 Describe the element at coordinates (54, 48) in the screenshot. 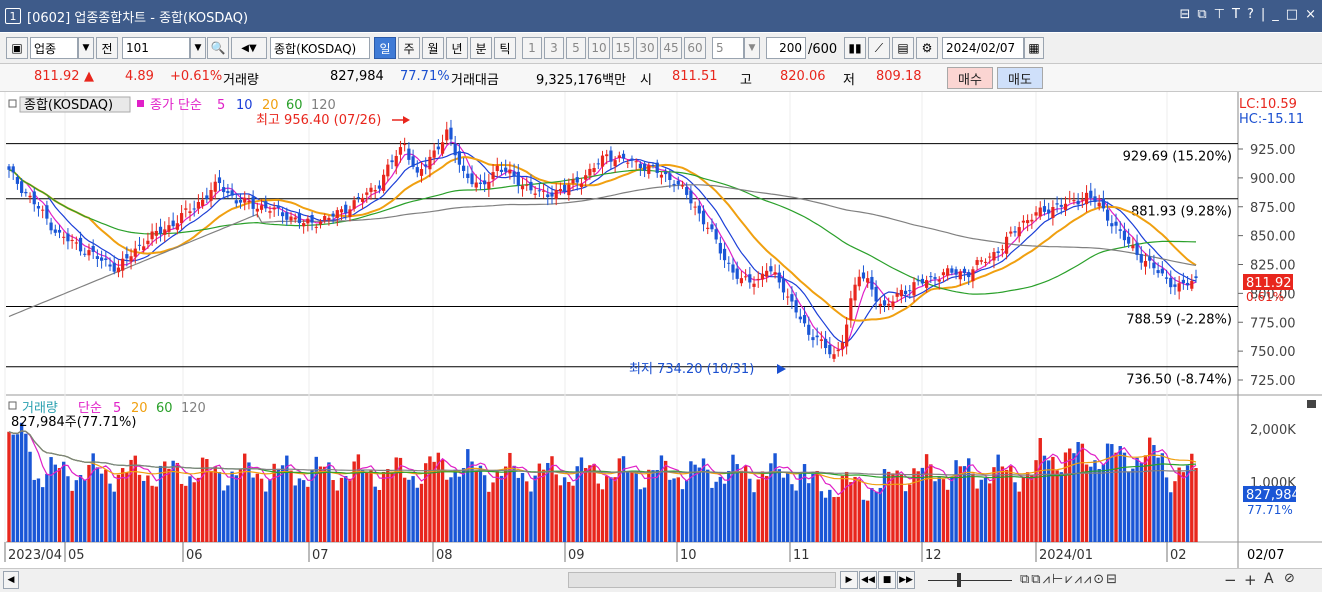

I see `sector-select: 업종` at that location.